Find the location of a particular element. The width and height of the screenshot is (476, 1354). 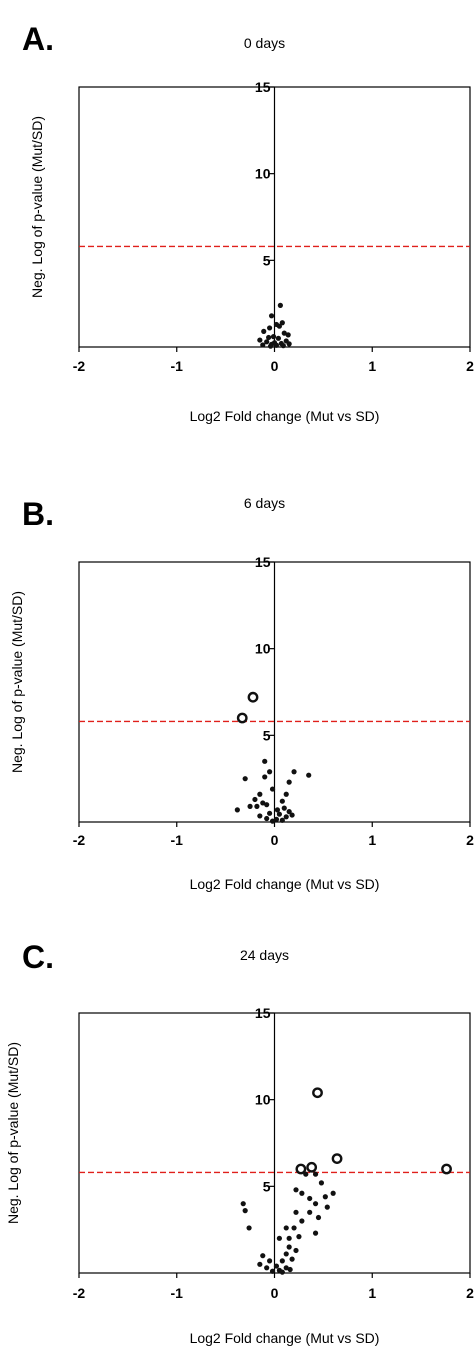

panel-title: 6 days is located at coordinates (264, 503).